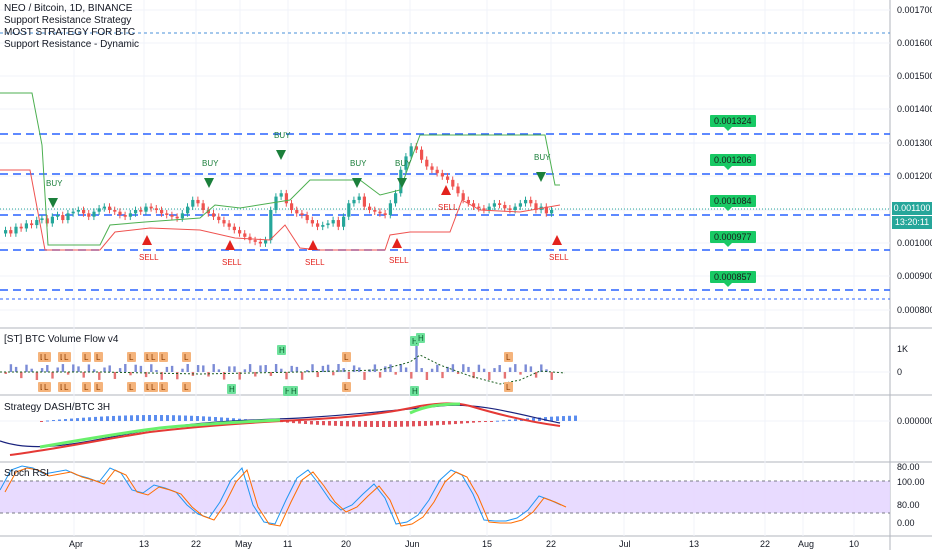  What do you see at coordinates (911, 482) in the screenshot?
I see `stoch-tick-label: 100.00` at bounding box center [911, 482].